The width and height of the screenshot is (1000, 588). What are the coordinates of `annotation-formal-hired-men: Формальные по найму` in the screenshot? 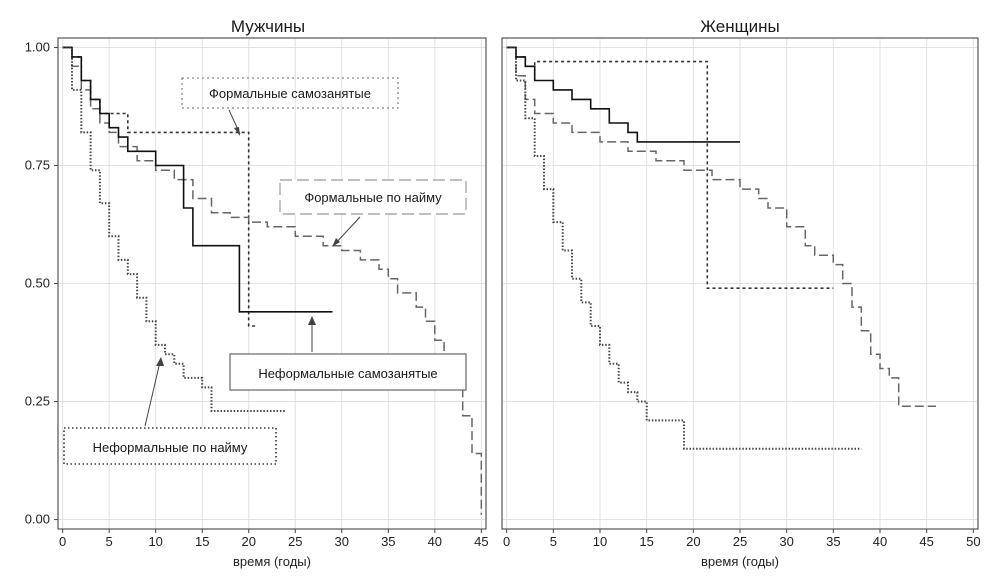 It's located at (373, 213).